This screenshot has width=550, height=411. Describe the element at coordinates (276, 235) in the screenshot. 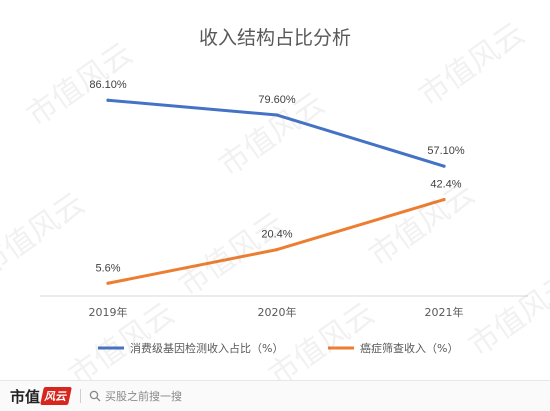

I see `data-label: 20.4%` at that location.